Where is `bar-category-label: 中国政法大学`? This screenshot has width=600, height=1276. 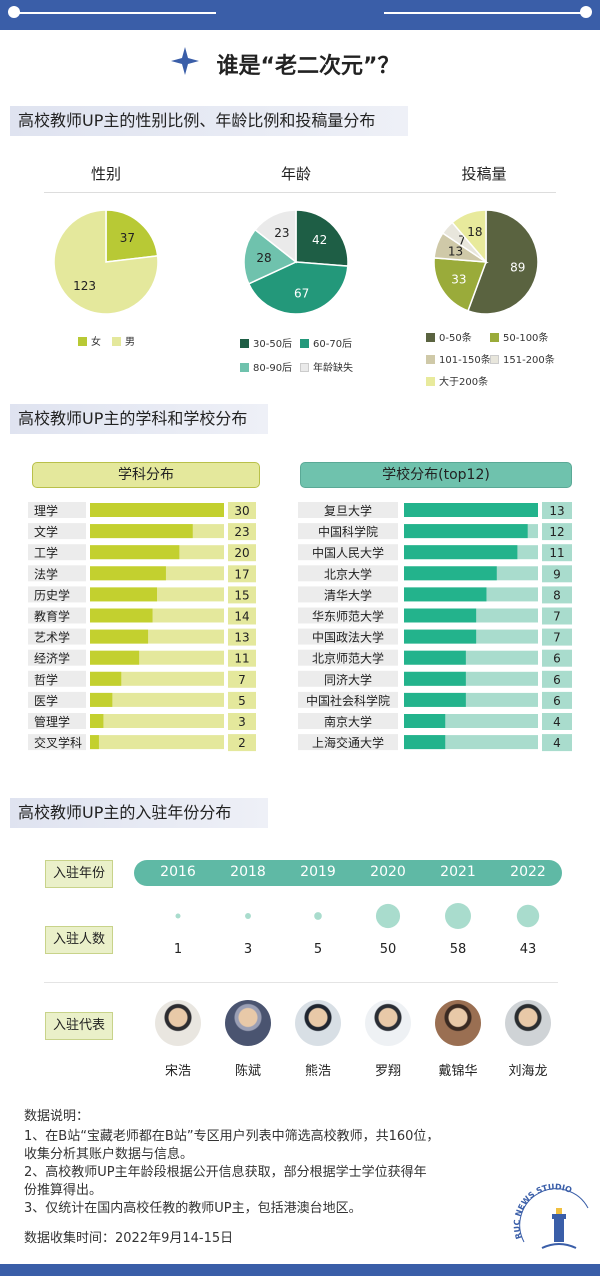
bar-category-label: 中国政法大学 is located at coordinates (348, 637).